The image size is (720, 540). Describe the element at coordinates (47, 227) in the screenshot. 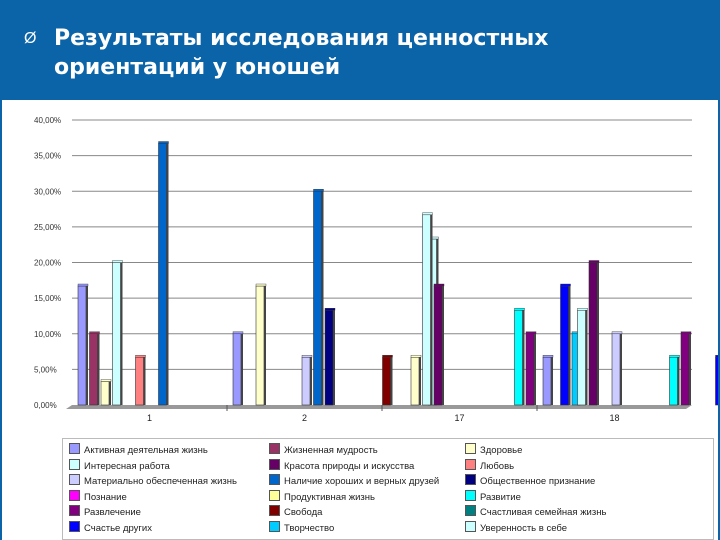

I see `y-tick-label: 25,00%` at that location.